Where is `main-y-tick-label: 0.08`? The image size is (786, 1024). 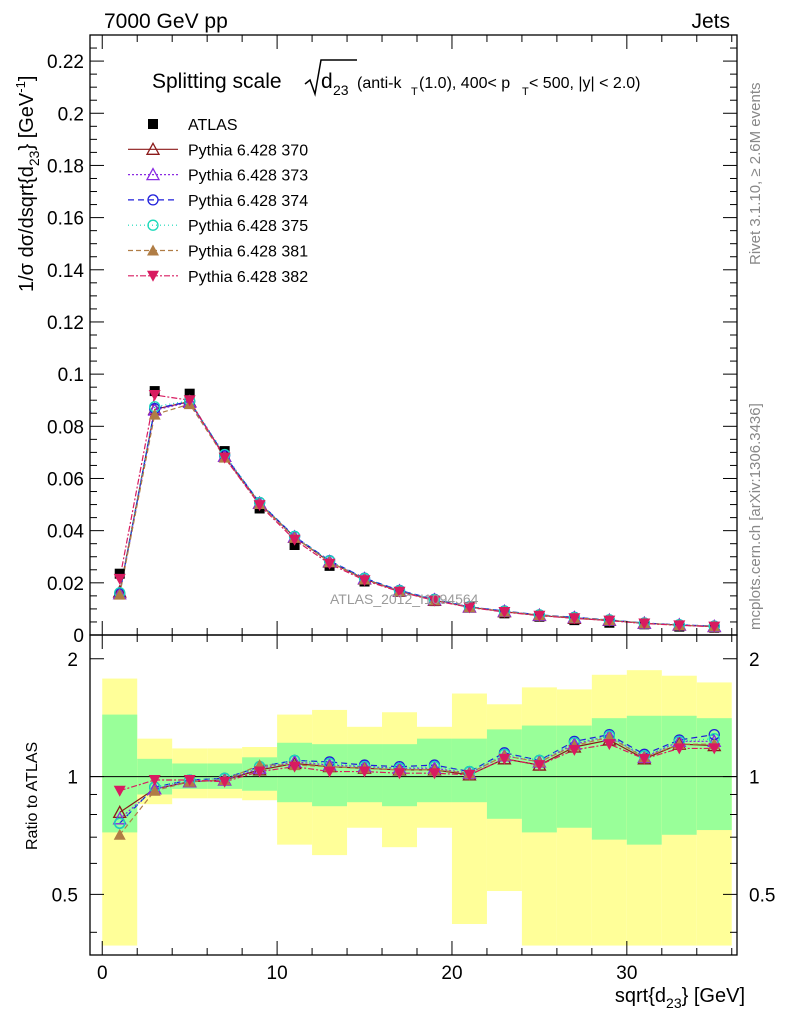
main-y-tick-label: 0.08 is located at coordinates (65, 427).